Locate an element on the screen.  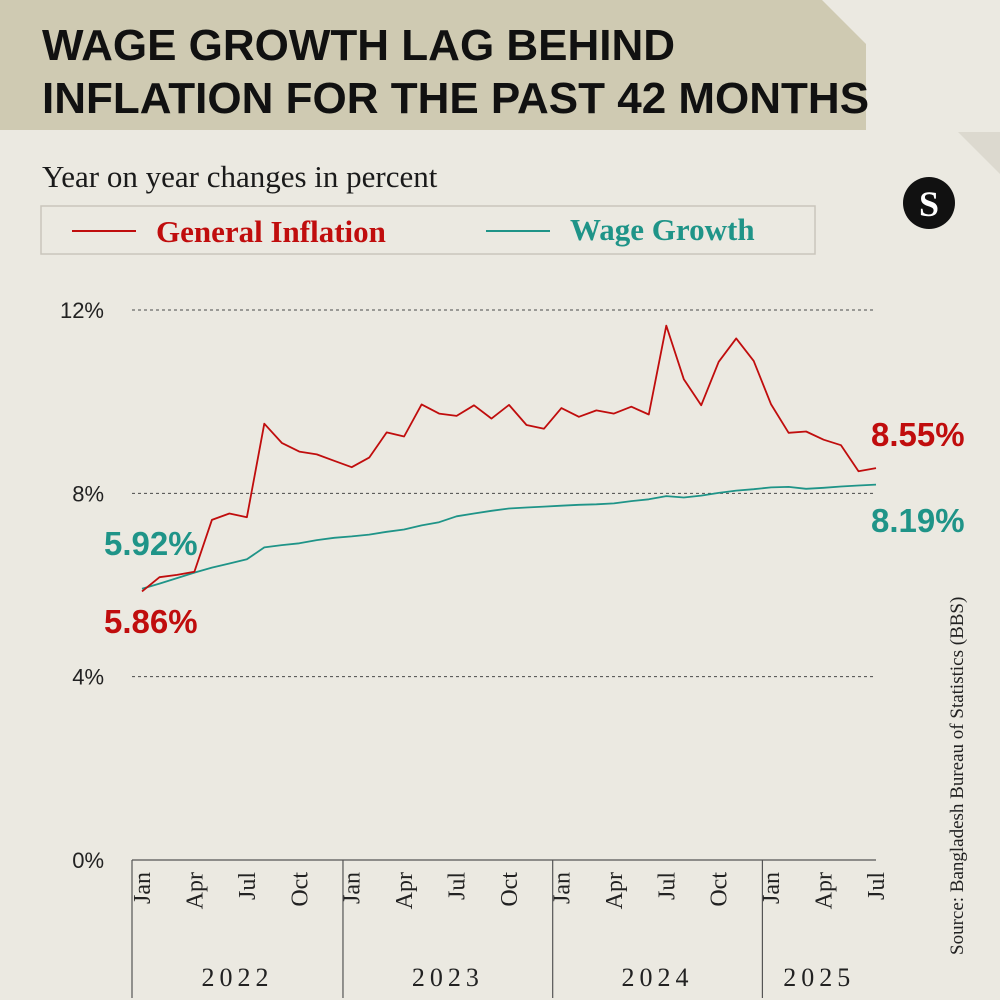
chart-title-line-1: WAGE GROWTH LAG BEHIND is located at coordinates (358, 45).